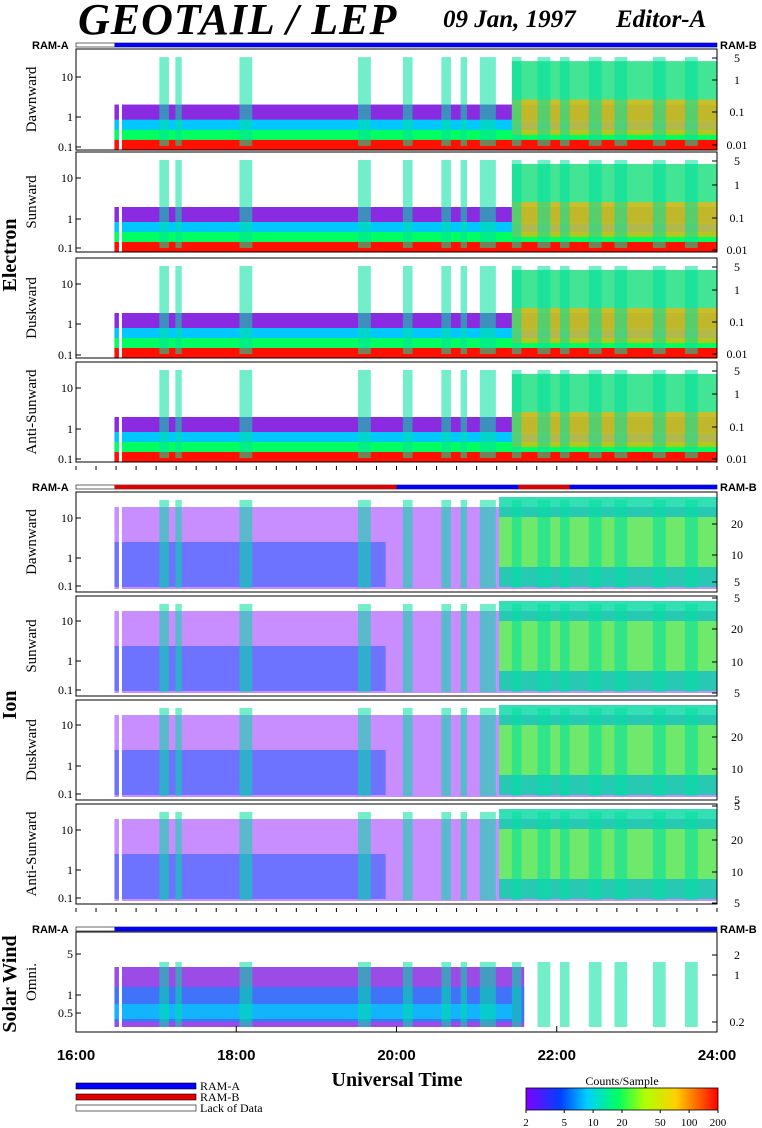 The image size is (762, 1128). Describe the element at coordinates (396, 1055) in the screenshot. I see `x-tick-label: 20:00` at that location.